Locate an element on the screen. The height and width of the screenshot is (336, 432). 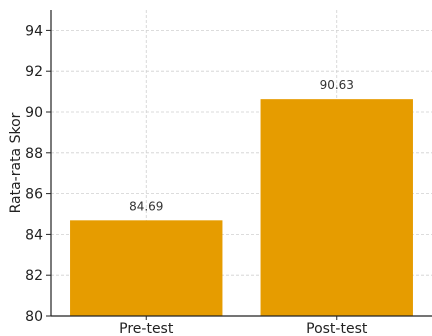
y-ticks: 80 82 84 86 88 90 92 94 is located at coordinates (38, 174).